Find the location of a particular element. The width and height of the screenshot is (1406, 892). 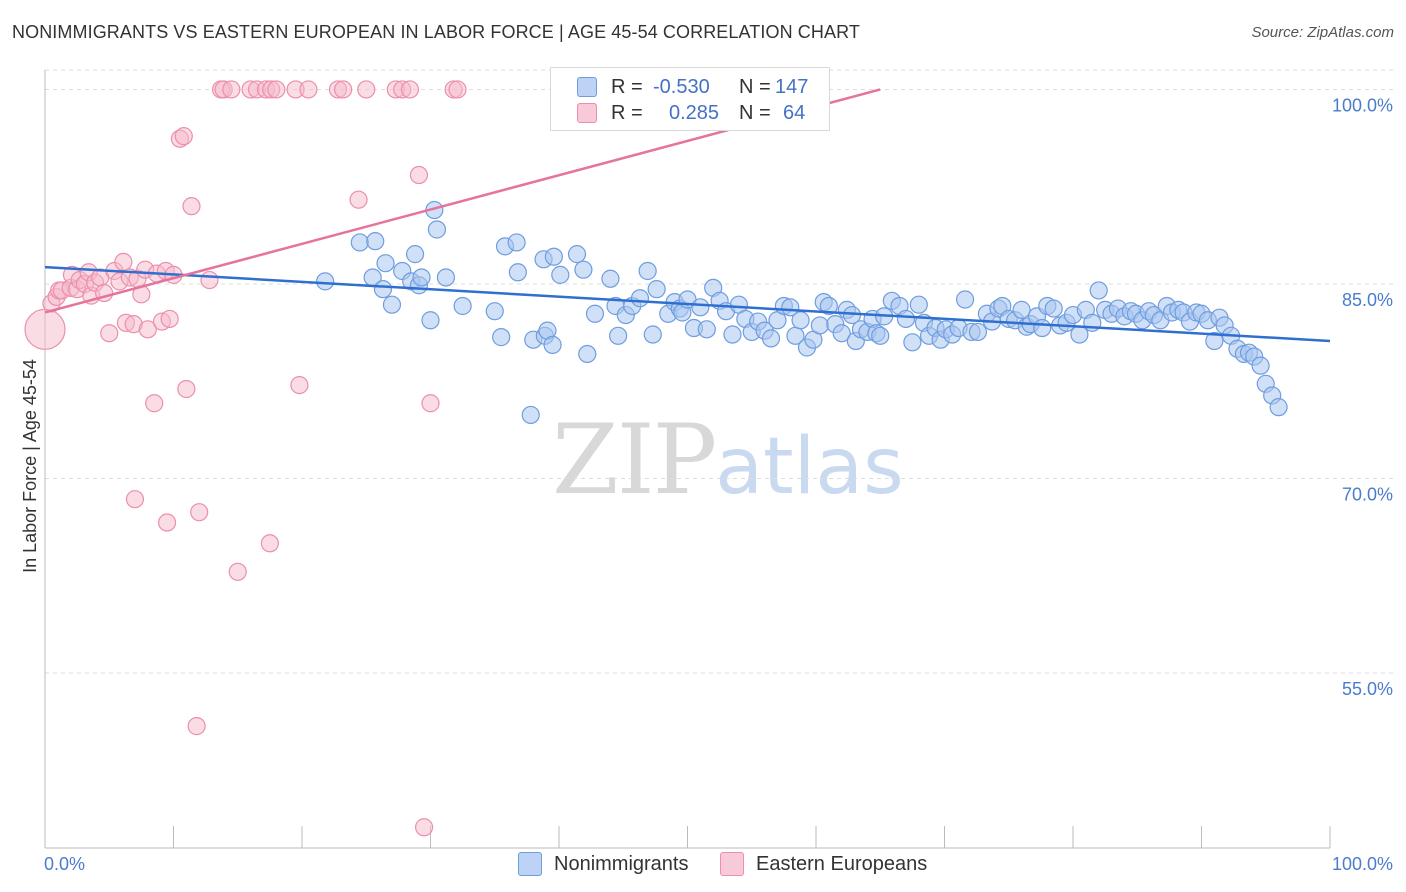

legend-swatch-pink is located at coordinates (732, 864).